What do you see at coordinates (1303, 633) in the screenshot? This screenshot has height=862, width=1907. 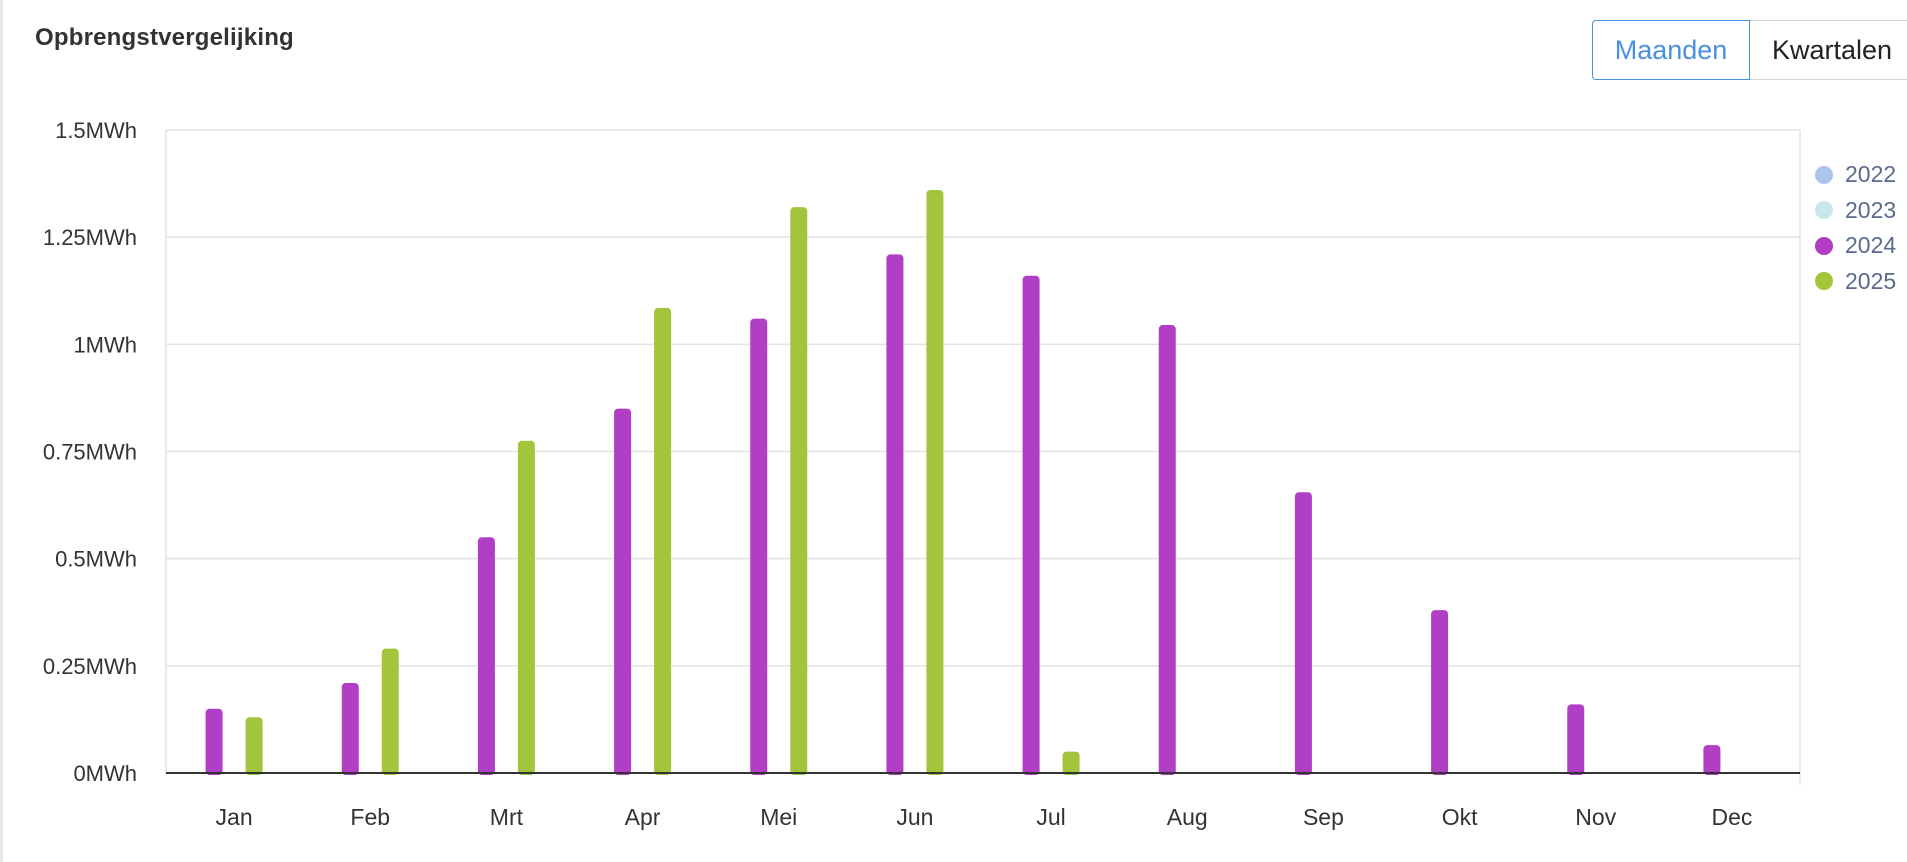 I see `bar-2024-sep` at bounding box center [1303, 633].